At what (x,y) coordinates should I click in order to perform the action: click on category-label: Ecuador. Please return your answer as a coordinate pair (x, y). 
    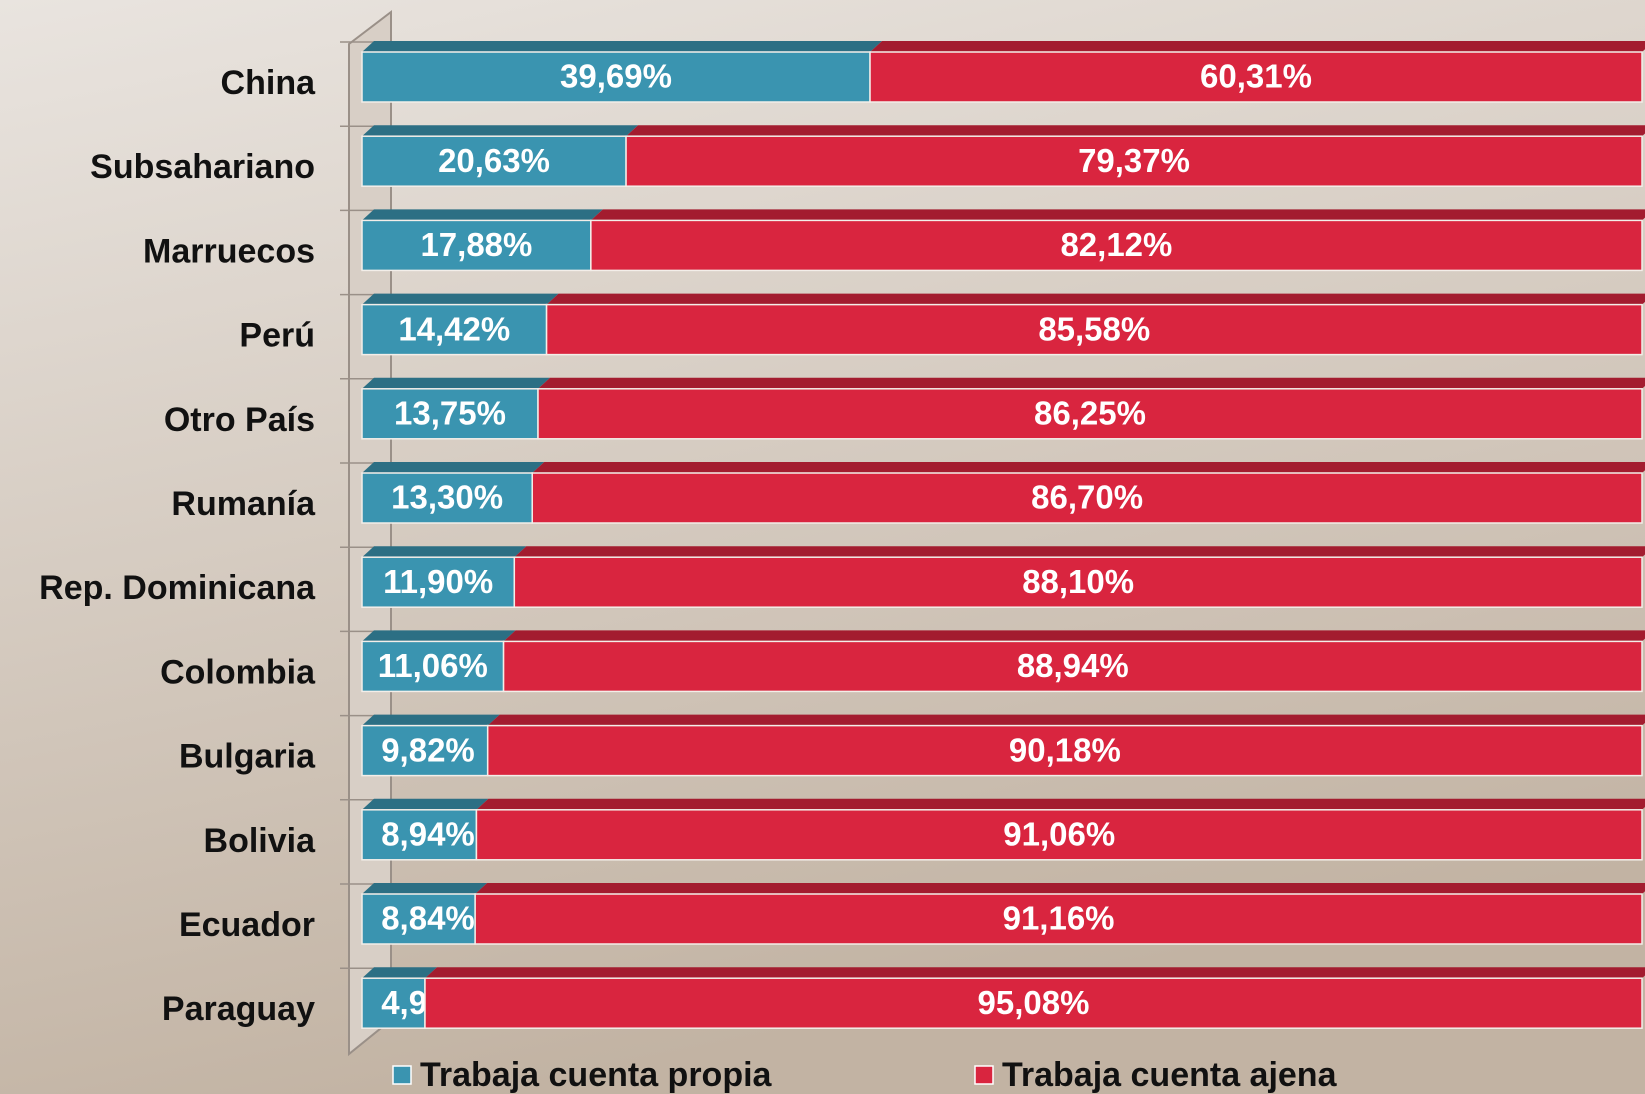
    Looking at the image, I should click on (247, 925).